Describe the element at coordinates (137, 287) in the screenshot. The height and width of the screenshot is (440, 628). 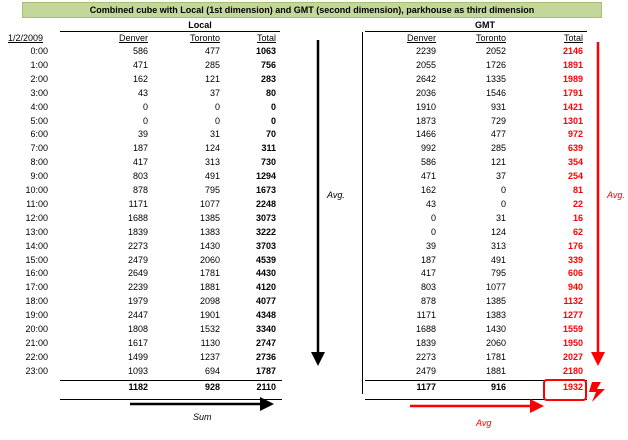
I see `local-denver-cell: 2239` at that location.